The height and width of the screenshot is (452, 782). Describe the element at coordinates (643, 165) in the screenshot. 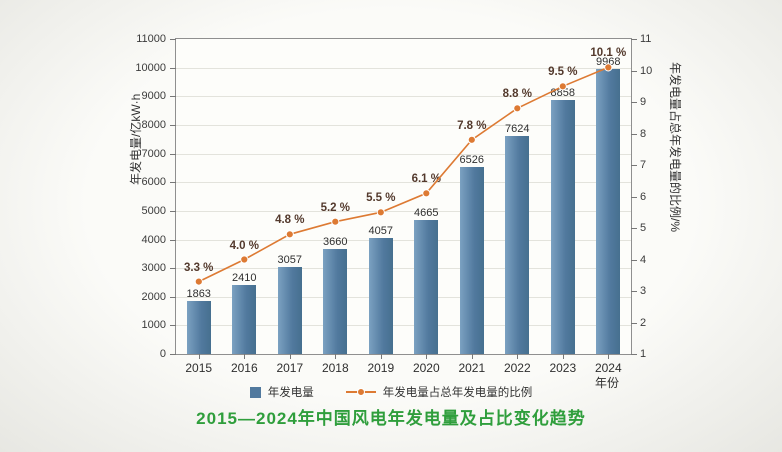

I see `y-tick-label-right: 7` at that location.